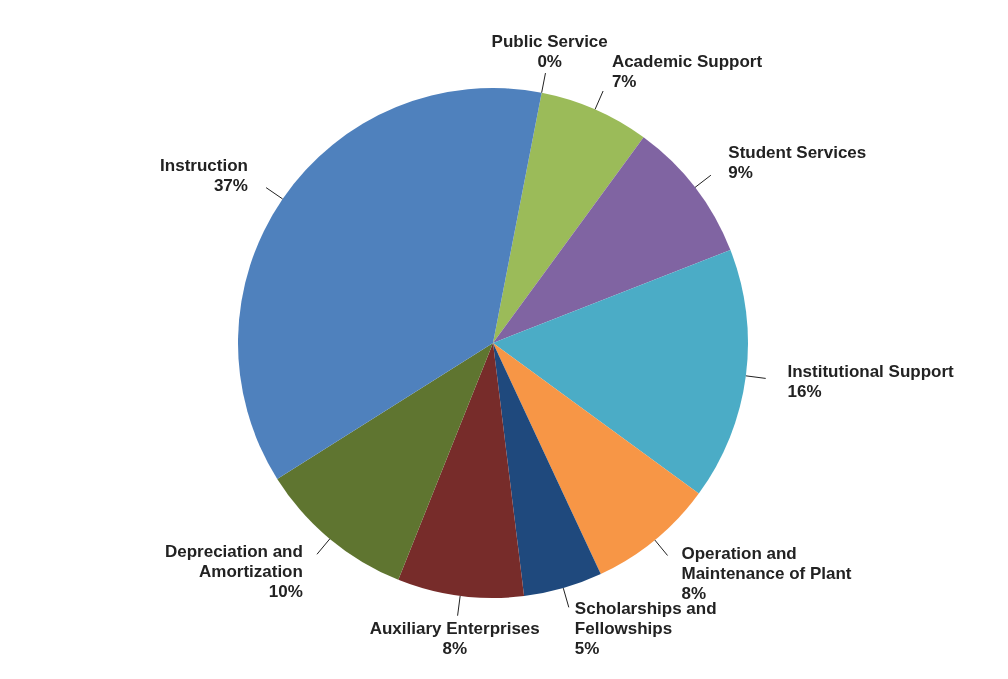  I want to click on data-label: 8%, so click(455, 648).